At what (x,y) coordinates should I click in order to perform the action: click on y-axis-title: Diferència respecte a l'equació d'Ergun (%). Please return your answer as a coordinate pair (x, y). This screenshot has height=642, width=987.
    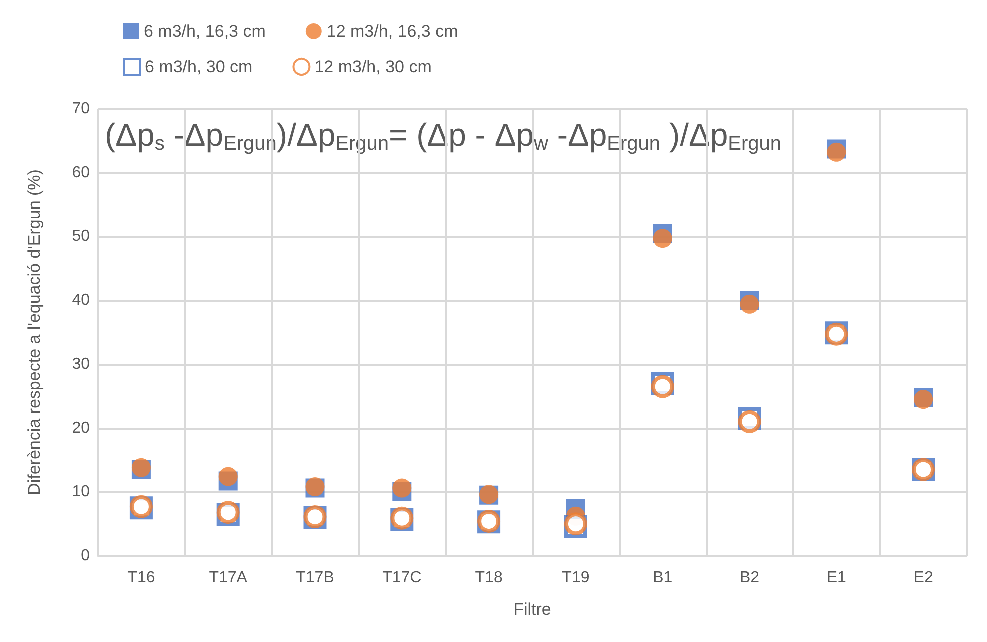
    Looking at the image, I should click on (34, 333).